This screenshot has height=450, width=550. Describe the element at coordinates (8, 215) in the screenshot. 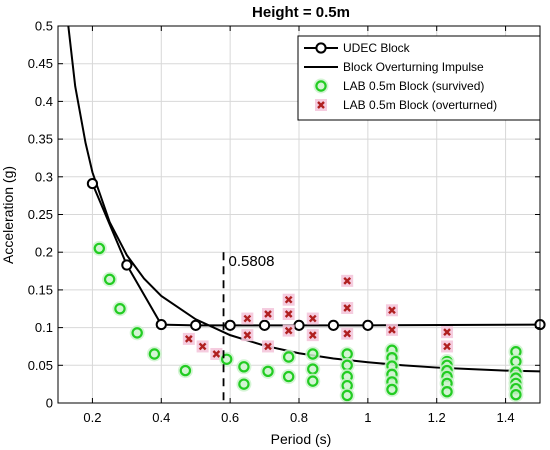

I see `y-axis-label: Acceleration (g)` at that location.